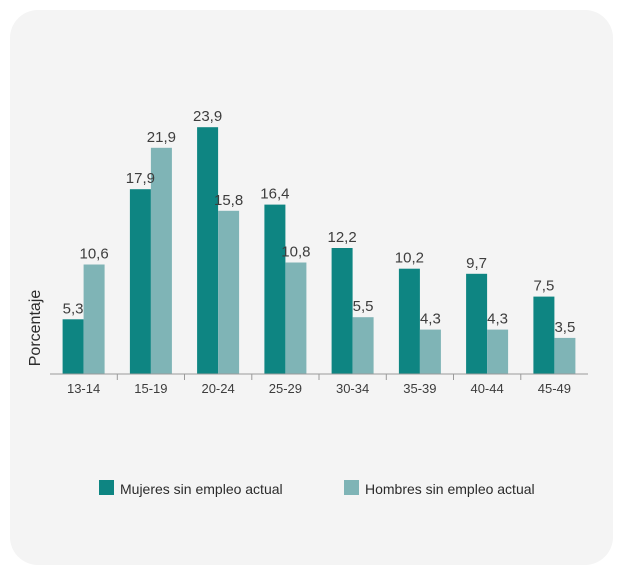  Describe the element at coordinates (201, 489) in the screenshot. I see `legend-label-mujeres: Mujeres sin empleo actual` at that location.